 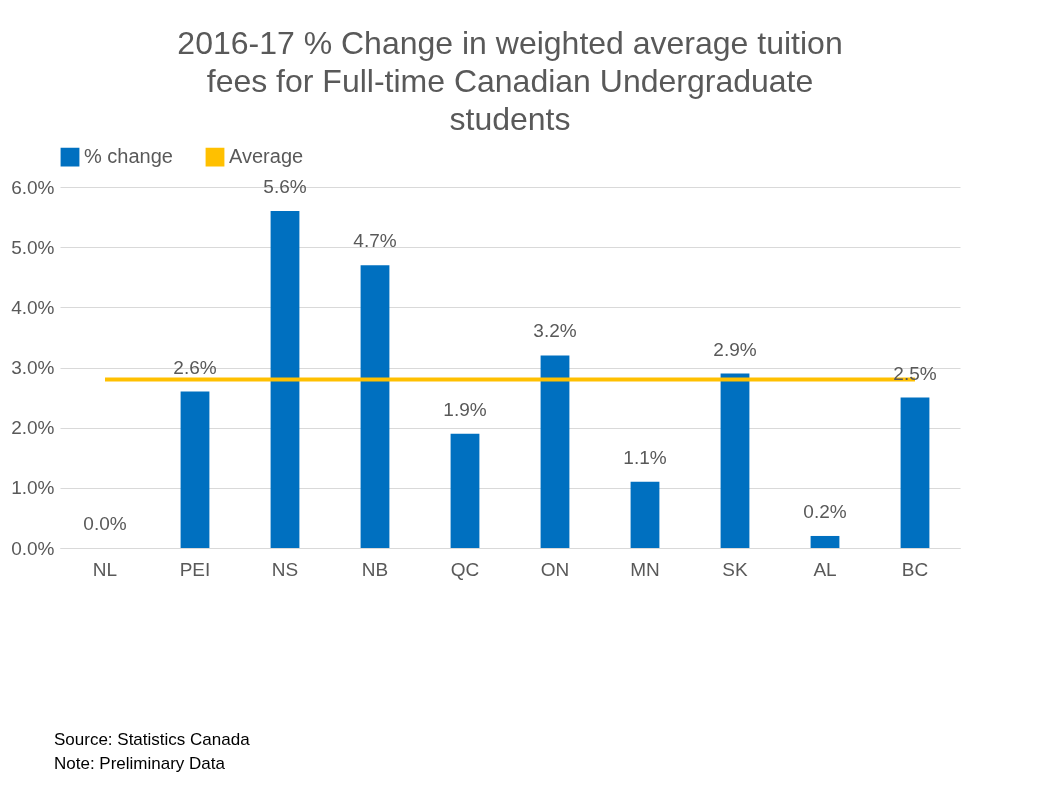 What do you see at coordinates (195, 367) in the screenshot?
I see `data-label: 2.6%` at bounding box center [195, 367].